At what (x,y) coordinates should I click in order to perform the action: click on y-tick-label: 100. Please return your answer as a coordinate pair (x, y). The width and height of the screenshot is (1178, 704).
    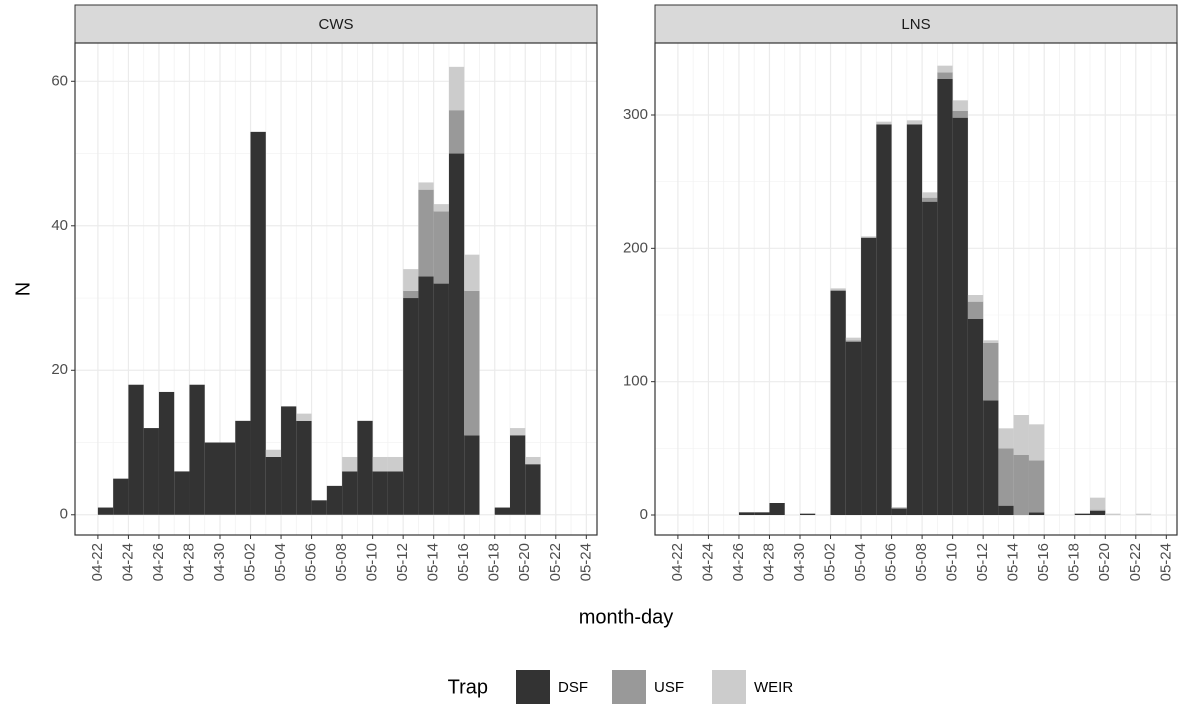
    Looking at the image, I should click on (635, 381).